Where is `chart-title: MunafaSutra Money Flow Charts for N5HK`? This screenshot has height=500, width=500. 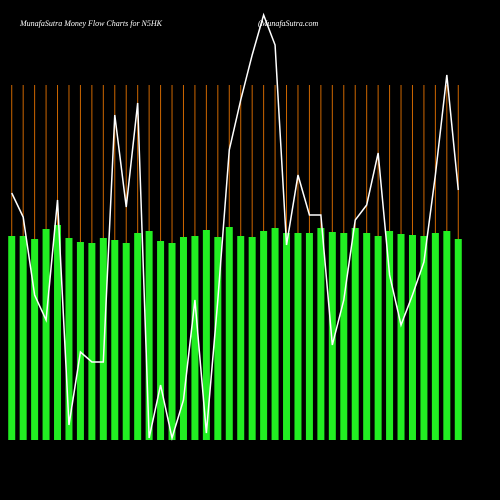 chart-title: MunafaSutra Money Flow Charts for N5HK is located at coordinates (91, 23).